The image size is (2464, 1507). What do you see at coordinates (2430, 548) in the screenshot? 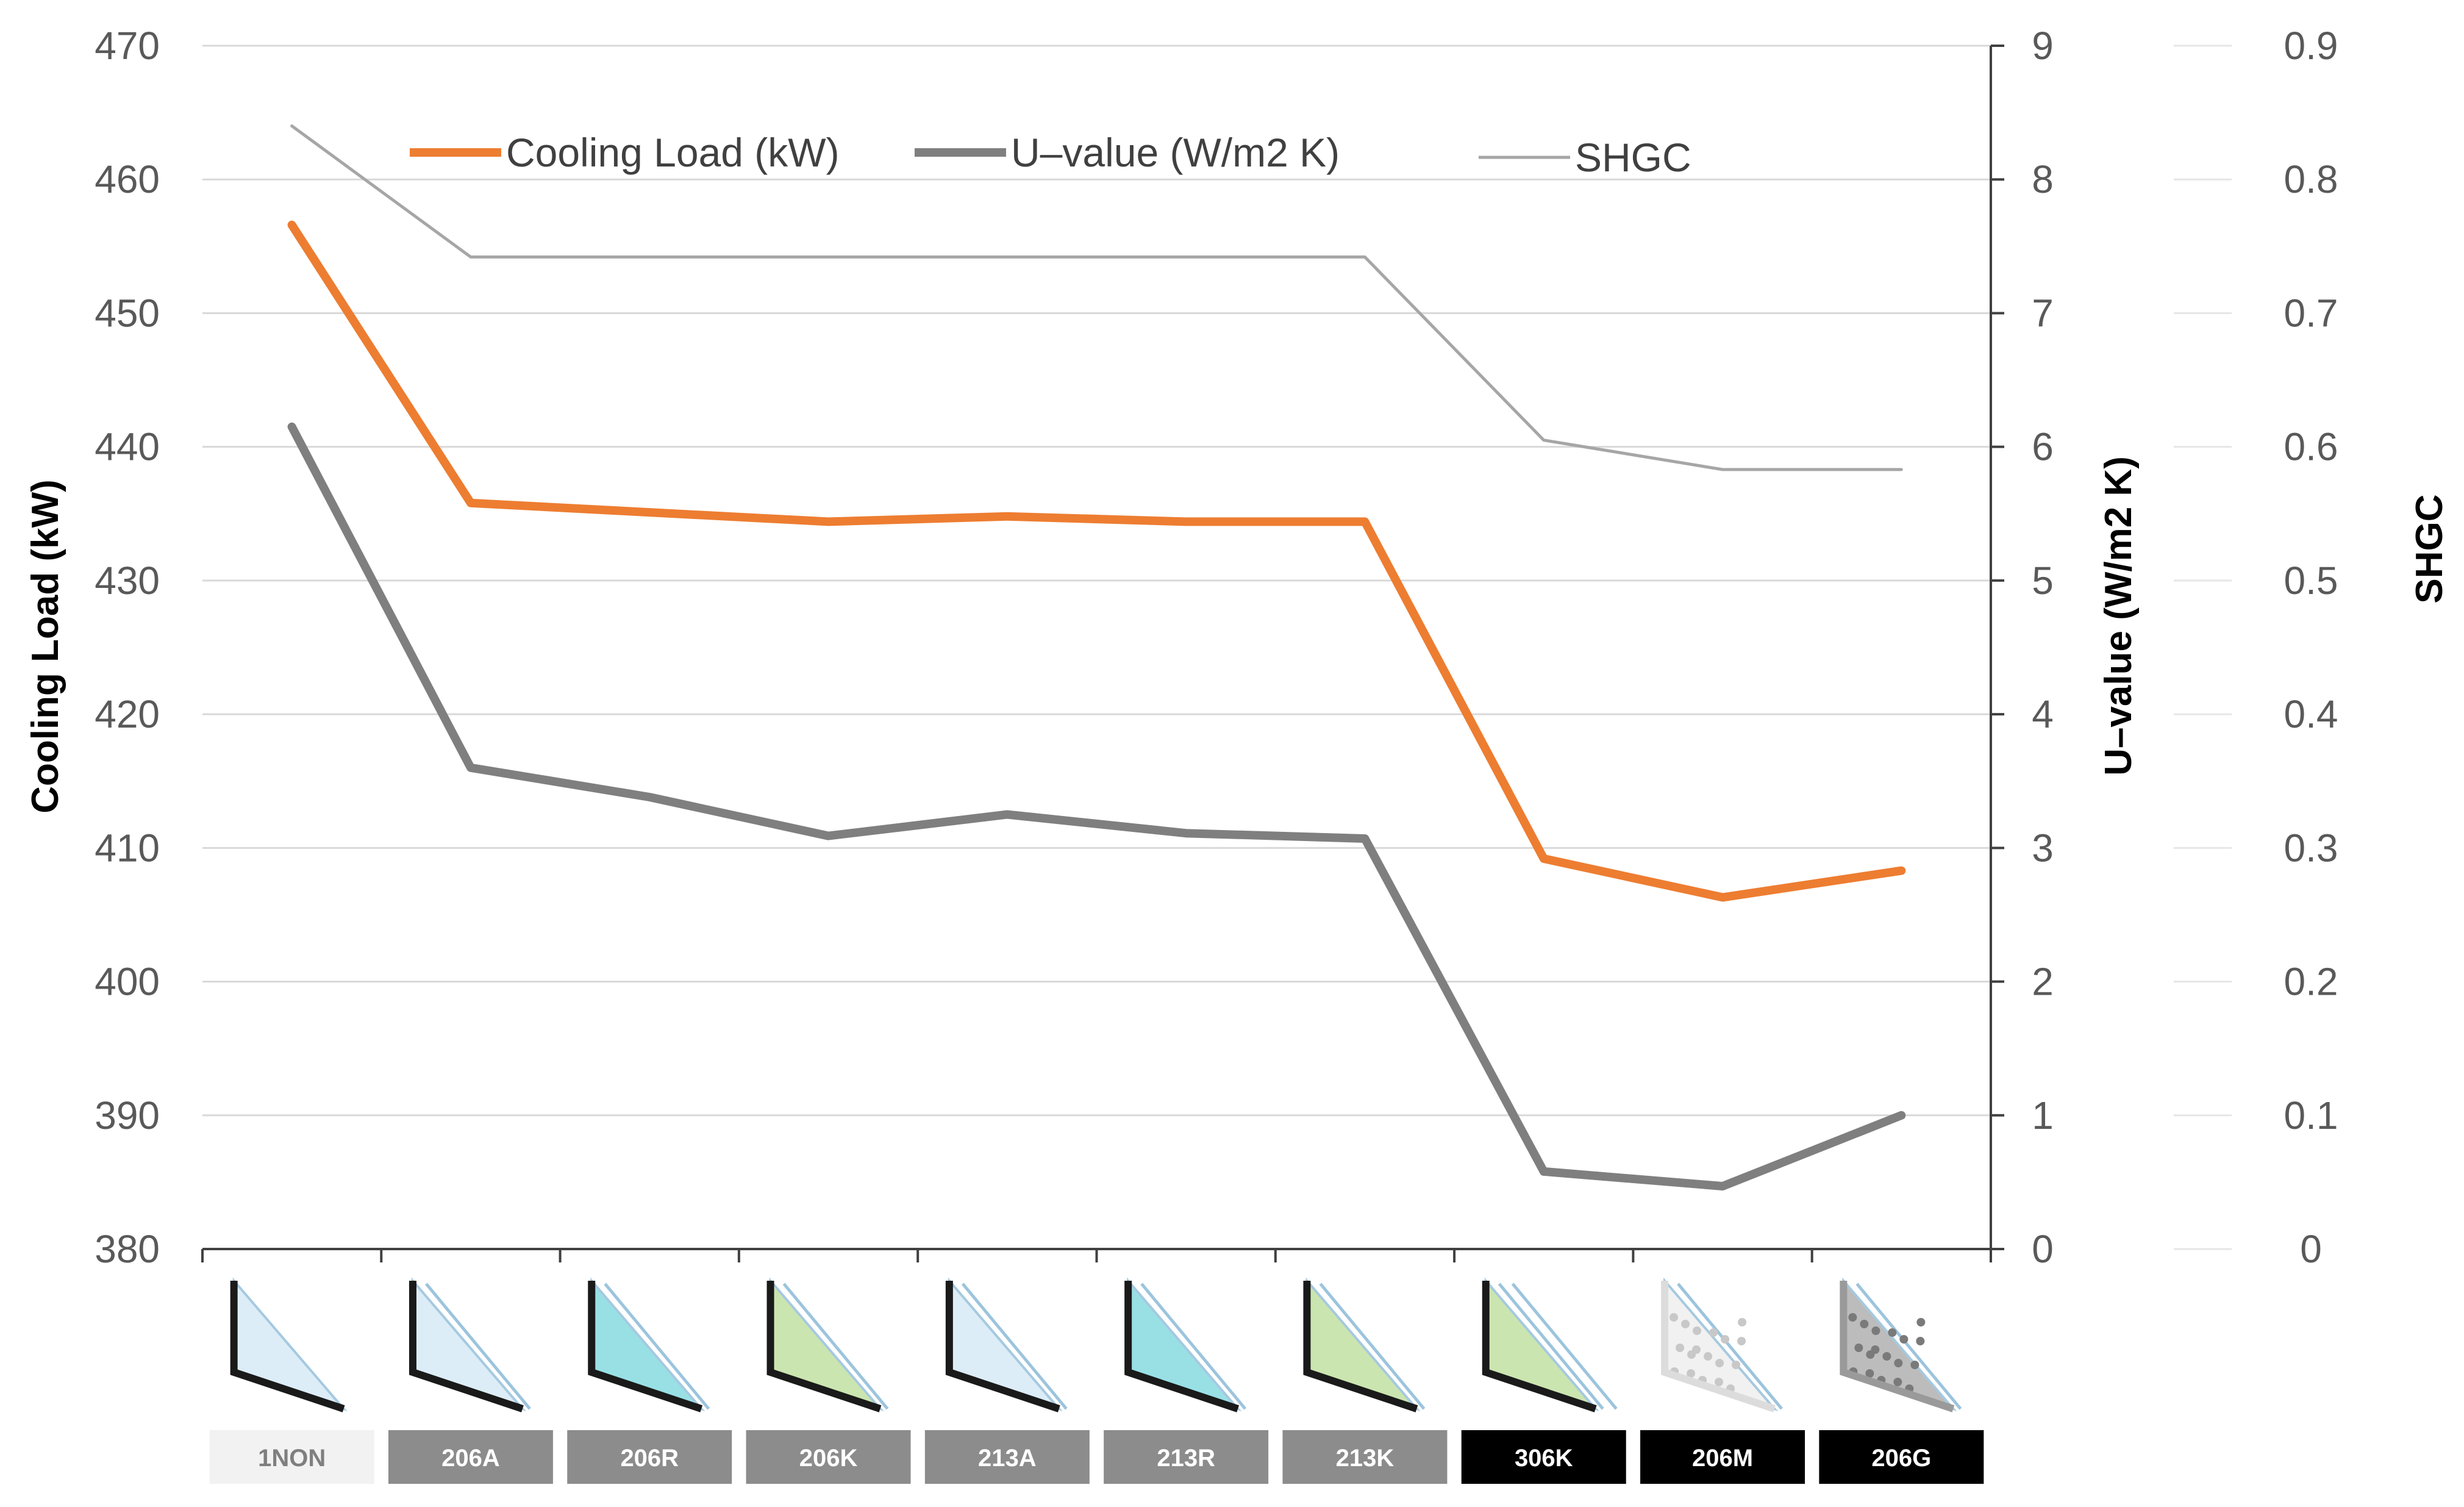
I see `far-right-axis-title: SHGC` at bounding box center [2430, 548].